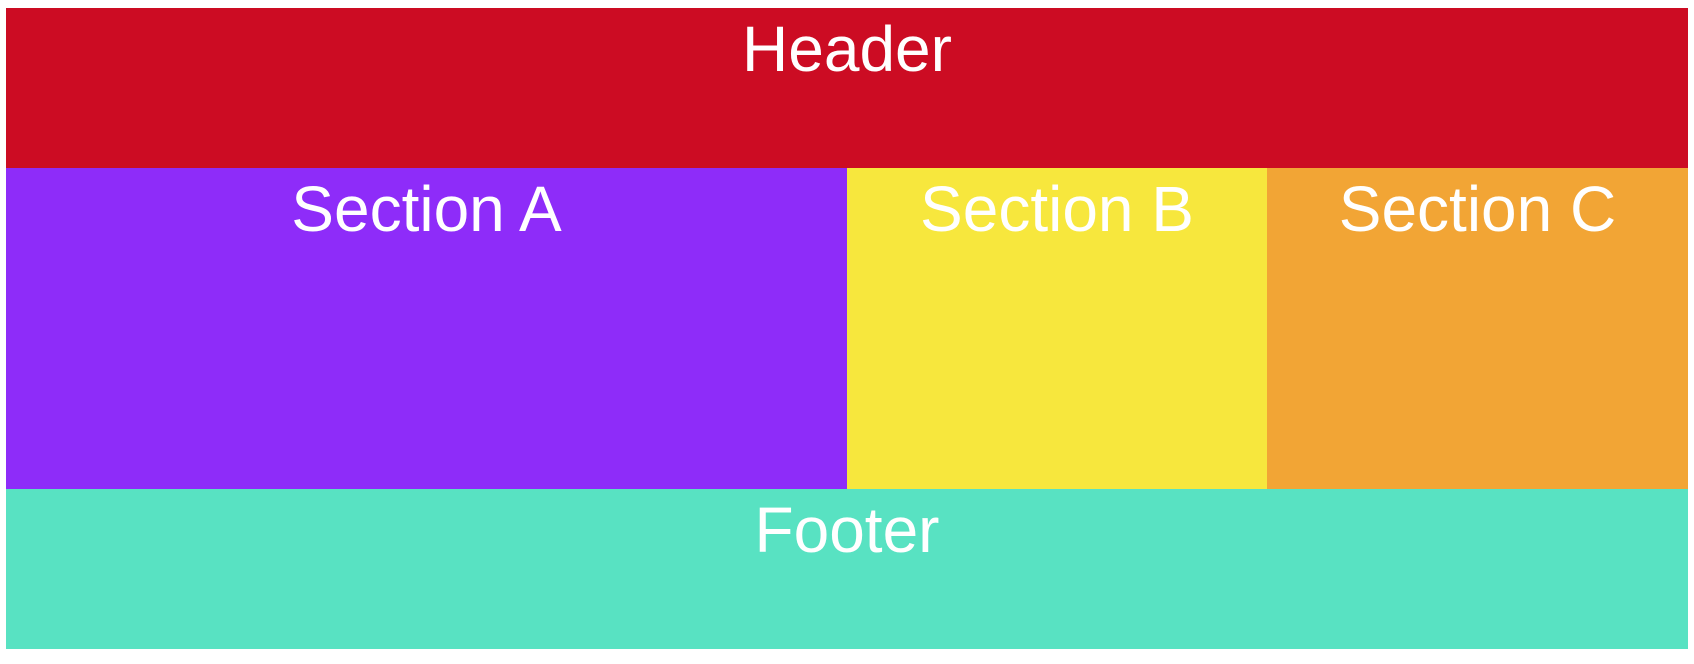 This screenshot has width=1694, height=664. What do you see at coordinates (1057, 209) in the screenshot?
I see `section-b-label: Section B` at bounding box center [1057, 209].